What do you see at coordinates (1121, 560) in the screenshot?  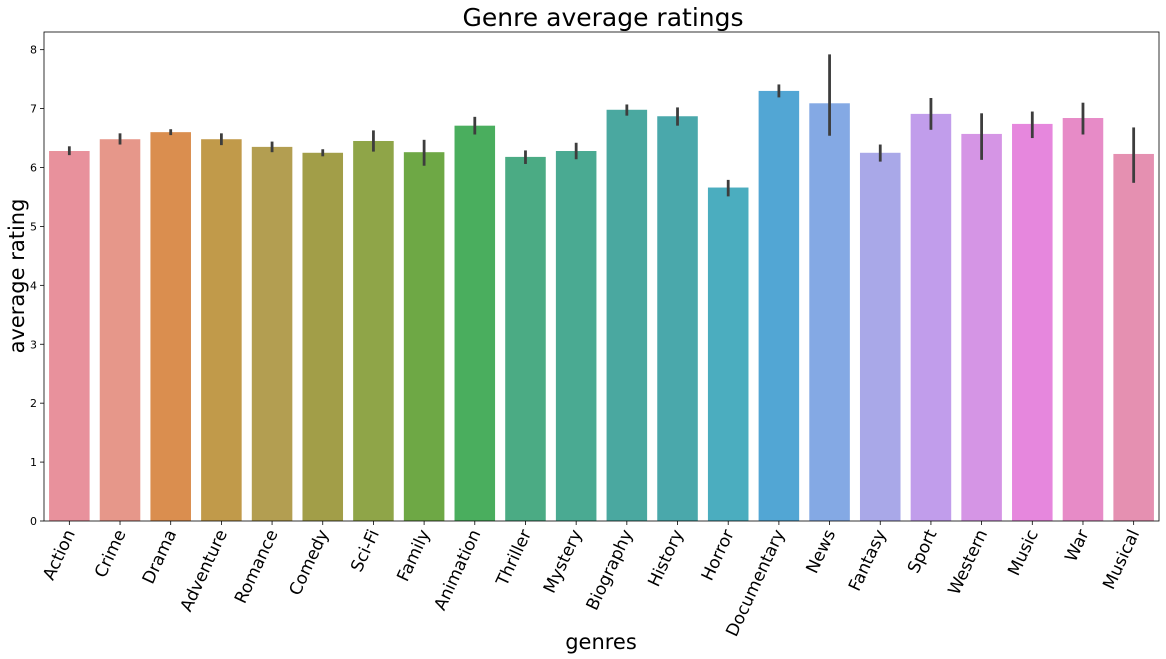 I see `x-tick-label: Musical` at bounding box center [1121, 560].